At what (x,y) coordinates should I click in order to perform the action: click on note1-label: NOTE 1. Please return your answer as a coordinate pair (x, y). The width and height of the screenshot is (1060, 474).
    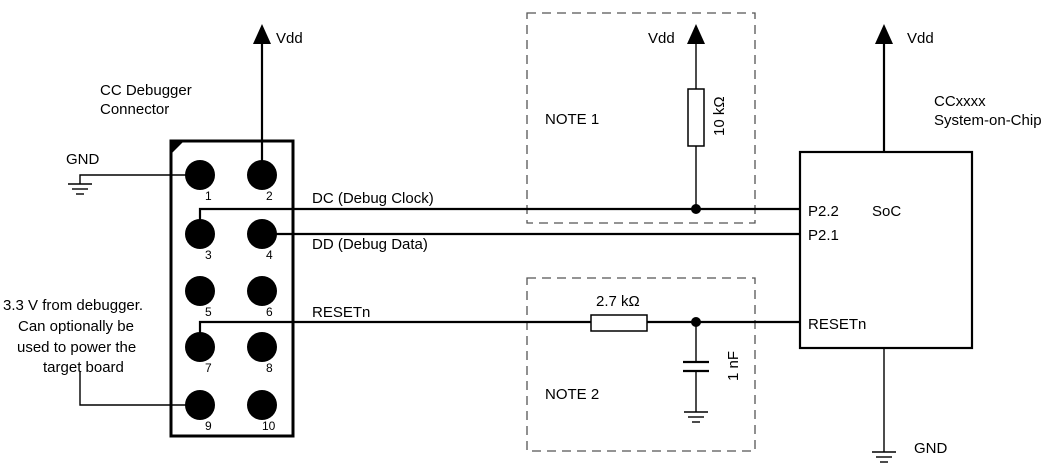
    Looking at the image, I should click on (572, 119).